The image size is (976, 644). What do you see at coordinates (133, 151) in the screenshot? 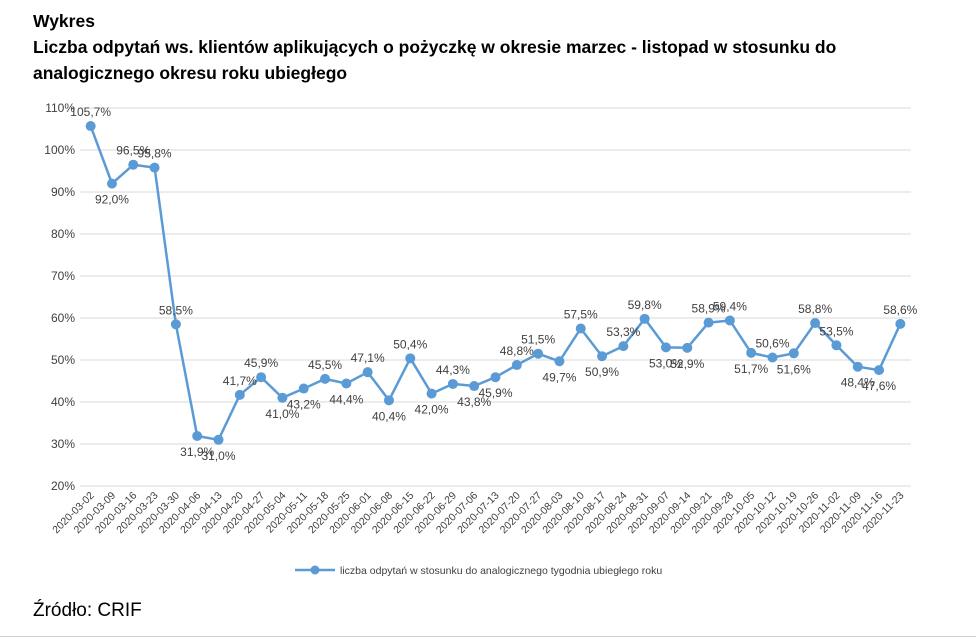
I see `data-label: 96,5%` at bounding box center [133, 151].